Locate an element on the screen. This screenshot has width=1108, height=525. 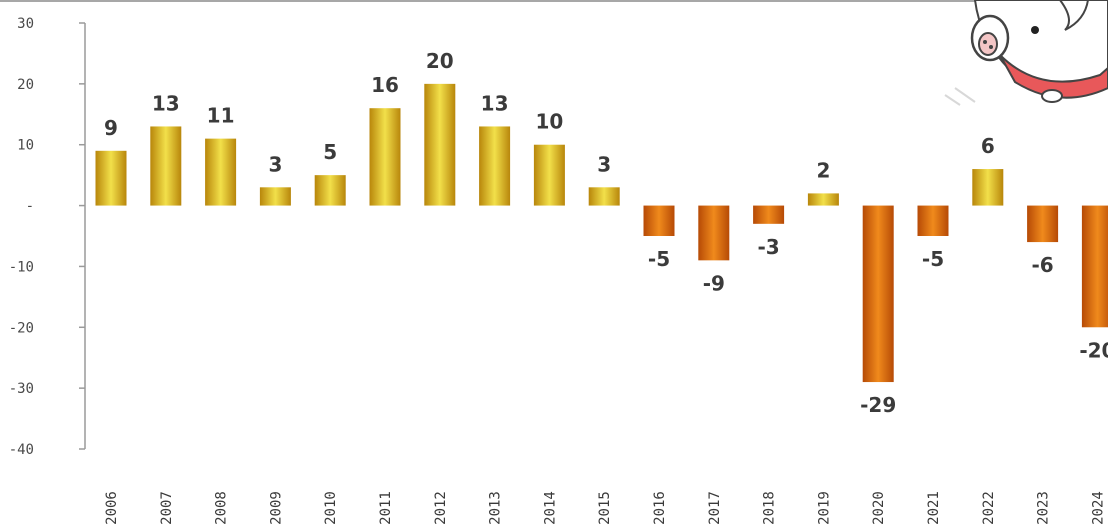
bar-2008 is located at coordinates (221, 172).